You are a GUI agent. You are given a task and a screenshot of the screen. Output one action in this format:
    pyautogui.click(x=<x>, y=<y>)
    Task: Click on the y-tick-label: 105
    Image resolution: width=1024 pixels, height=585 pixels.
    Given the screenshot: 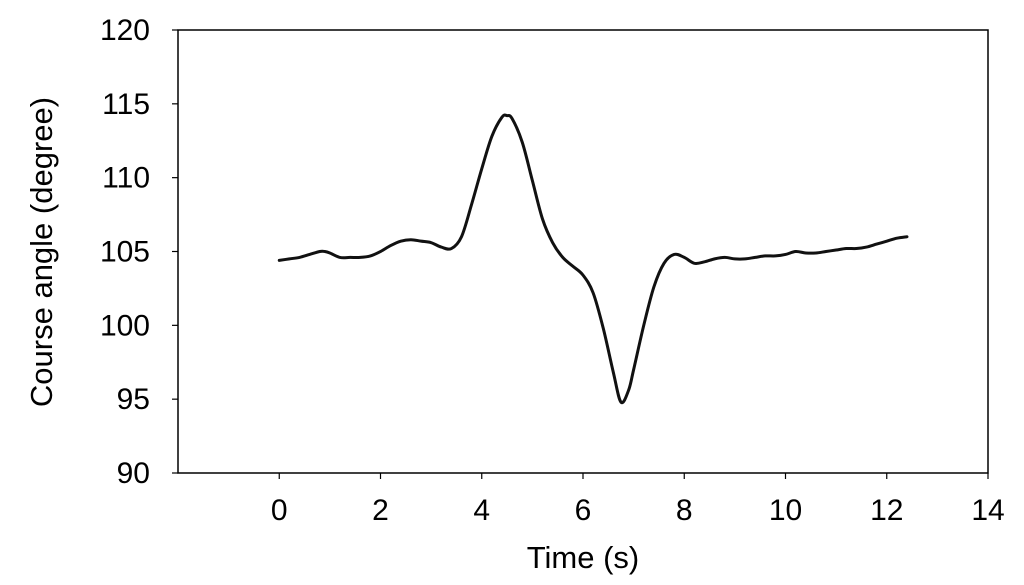 What is the action you would take?
    pyautogui.click(x=125, y=252)
    